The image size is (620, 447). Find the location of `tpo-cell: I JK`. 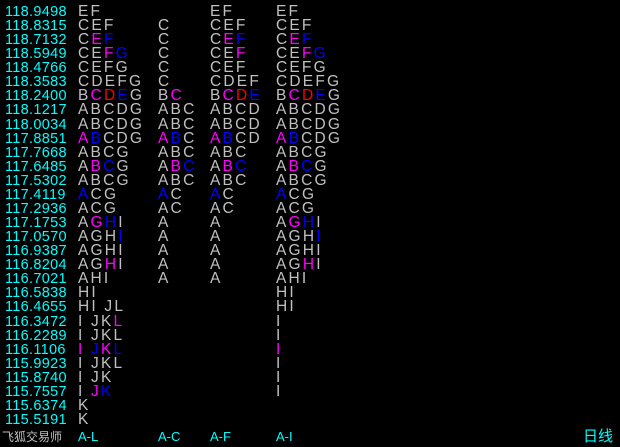

tpo-cell: I JK is located at coordinates (96, 391).